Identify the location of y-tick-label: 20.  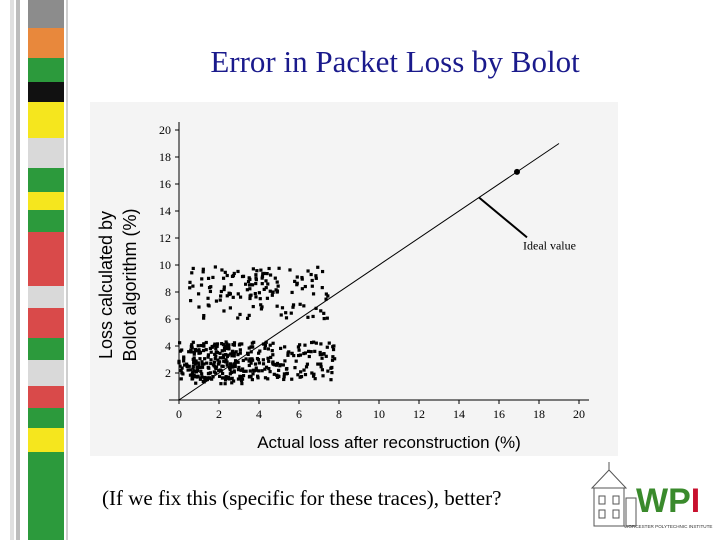
(165, 130).